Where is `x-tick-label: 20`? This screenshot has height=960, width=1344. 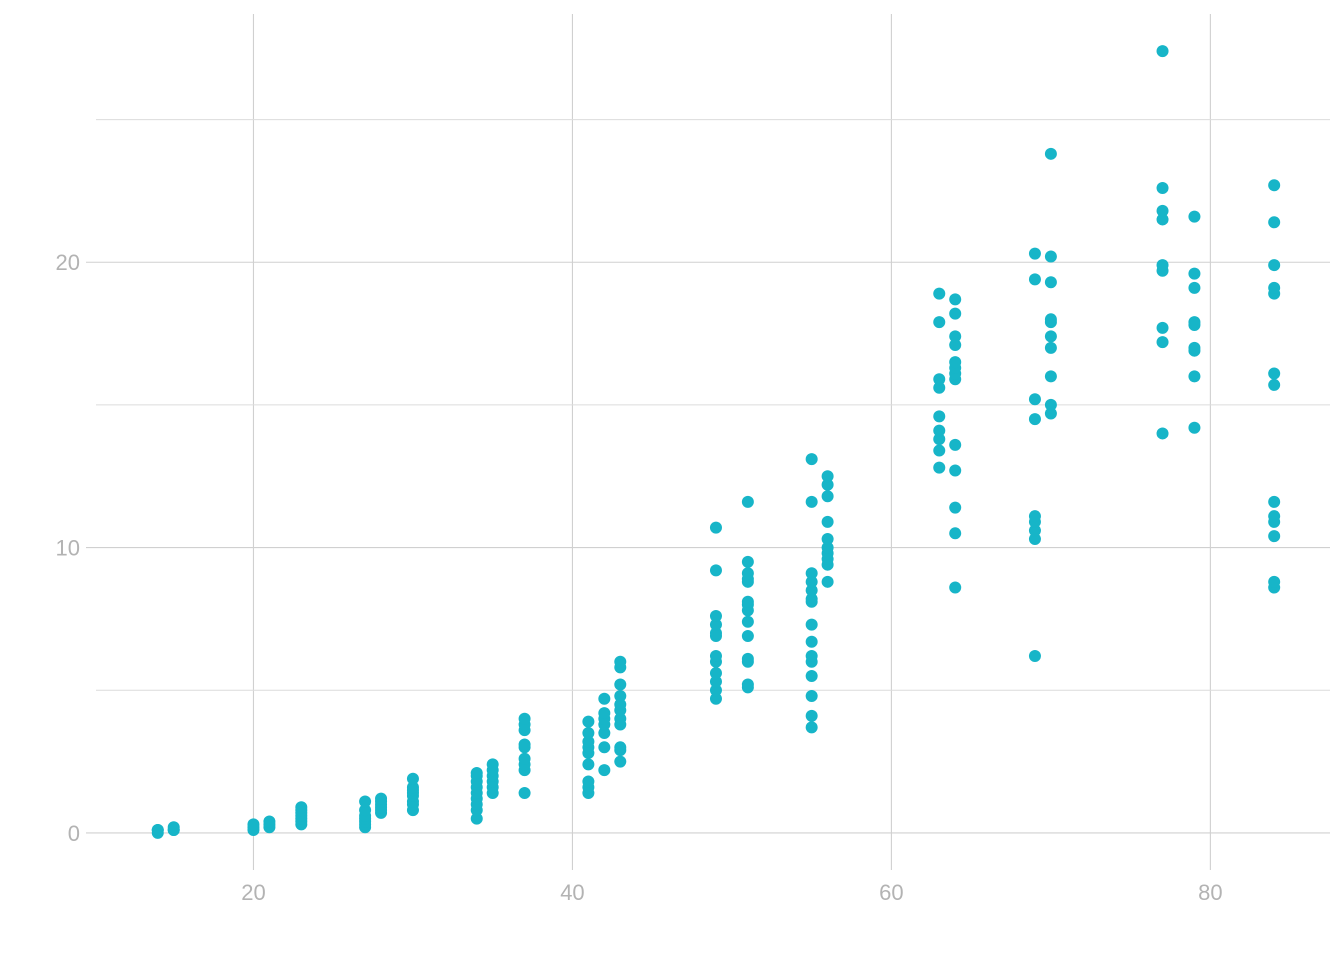
x-tick-label: 20 is located at coordinates (253, 892).